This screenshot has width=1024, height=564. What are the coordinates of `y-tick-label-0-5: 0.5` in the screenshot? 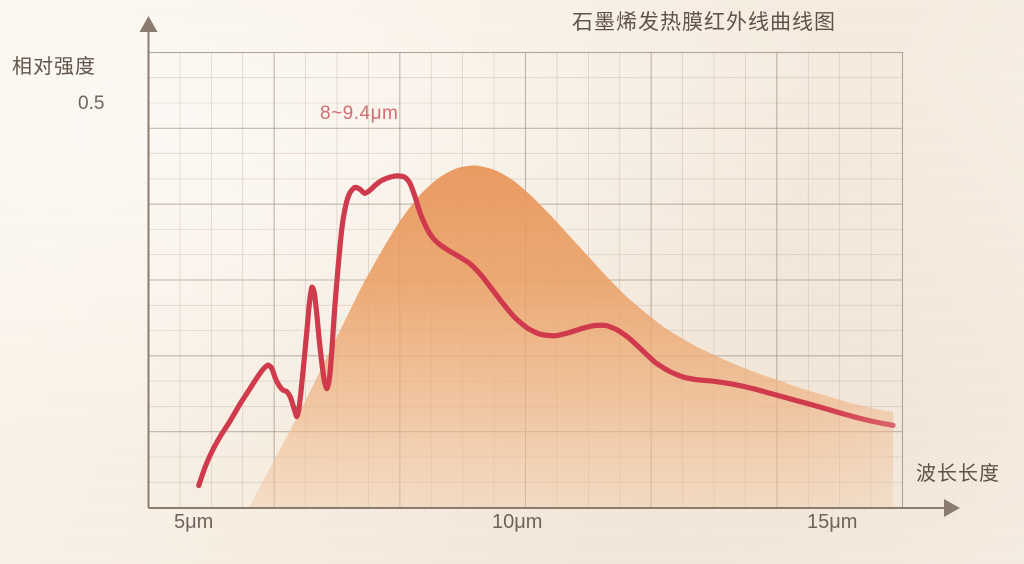 It's located at (91, 103).